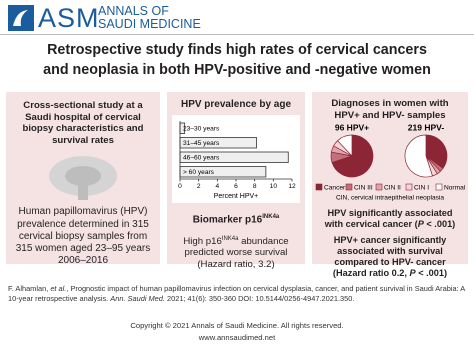 The width and height of the screenshot is (474, 349). What do you see at coordinates (335, 187) in the screenshot?
I see `legend-label: Cancer` at bounding box center [335, 187].